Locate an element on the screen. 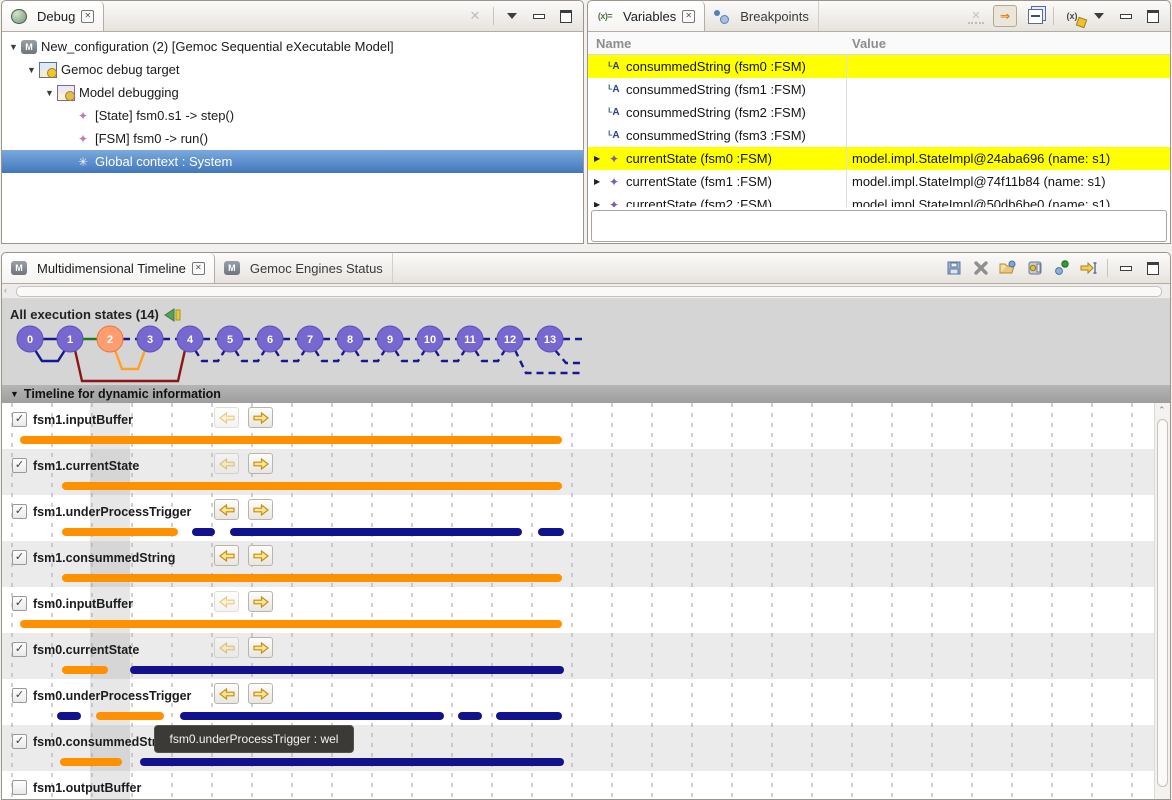  column-header-value: Value is located at coordinates (869, 43).